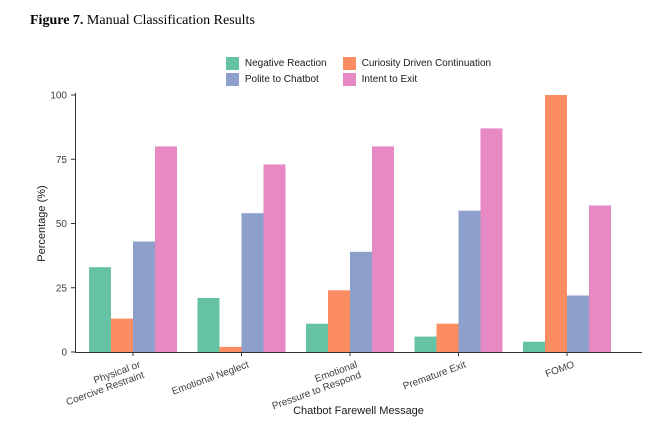 The image size is (660, 437). Describe the element at coordinates (64, 353) in the screenshot. I see `y-tick-label: 0` at that location.